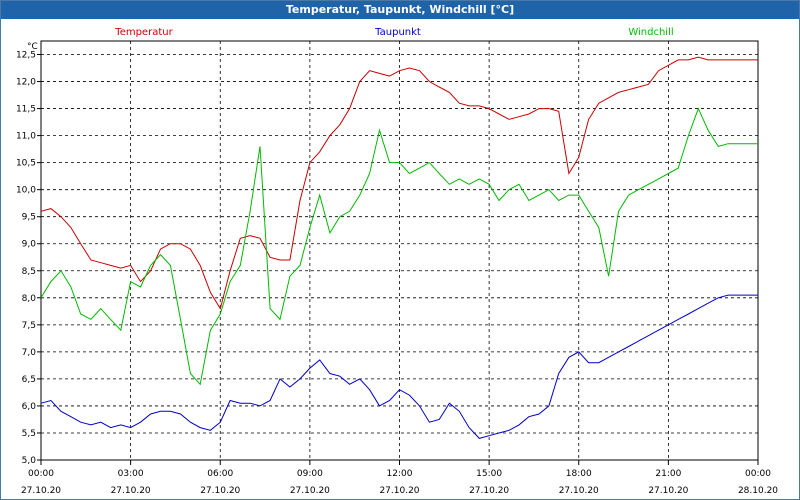  Describe the element at coordinates (29, 299) in the screenshot. I see `y-tick-label: 8,0` at that location.